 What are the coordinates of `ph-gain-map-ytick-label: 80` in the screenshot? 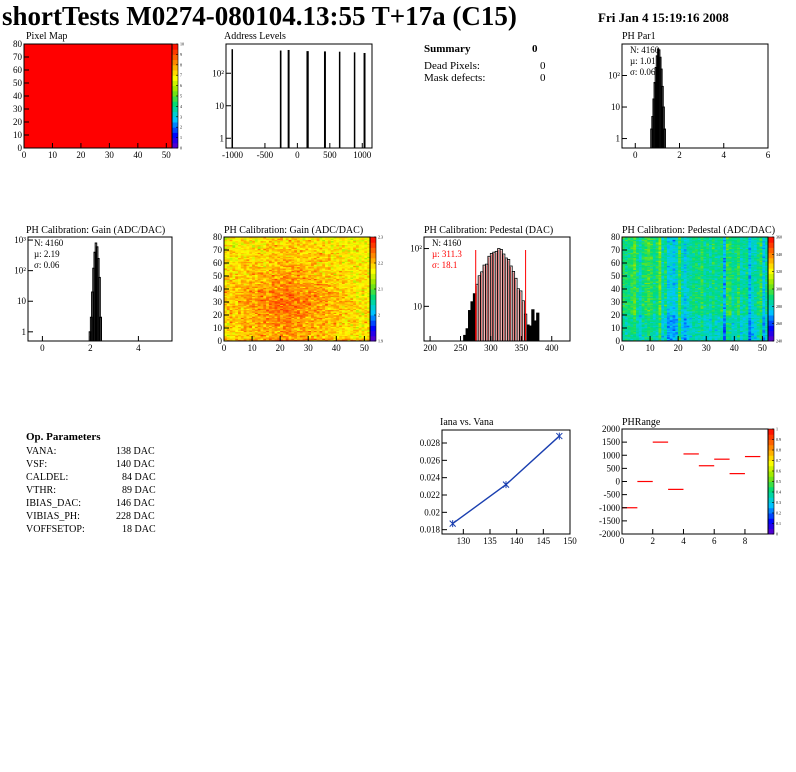 It's located at (218, 237).